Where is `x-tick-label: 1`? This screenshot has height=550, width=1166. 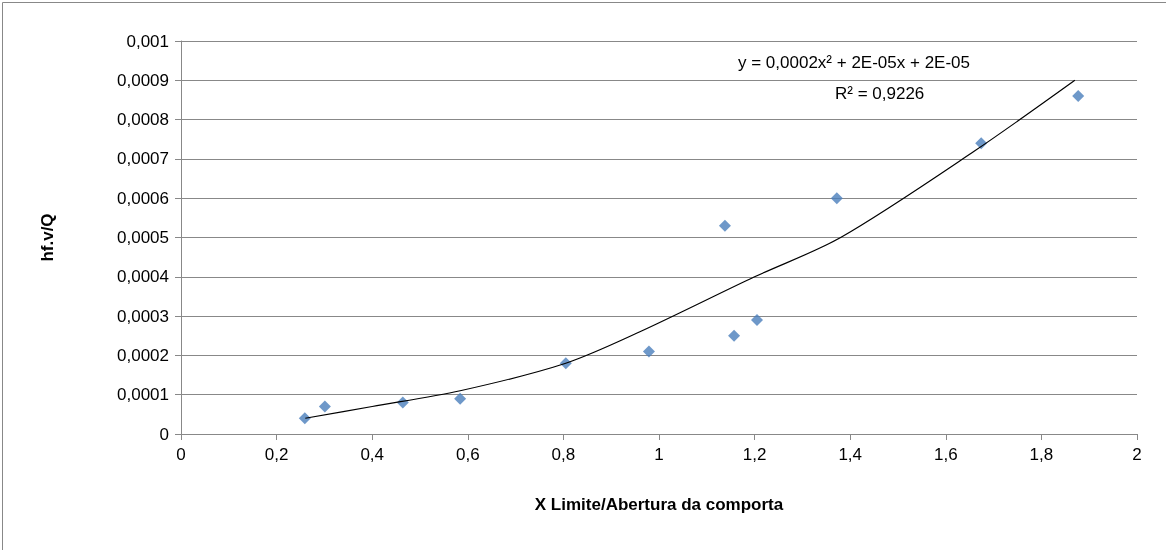
x-tick-label: 1 is located at coordinates (659, 454).